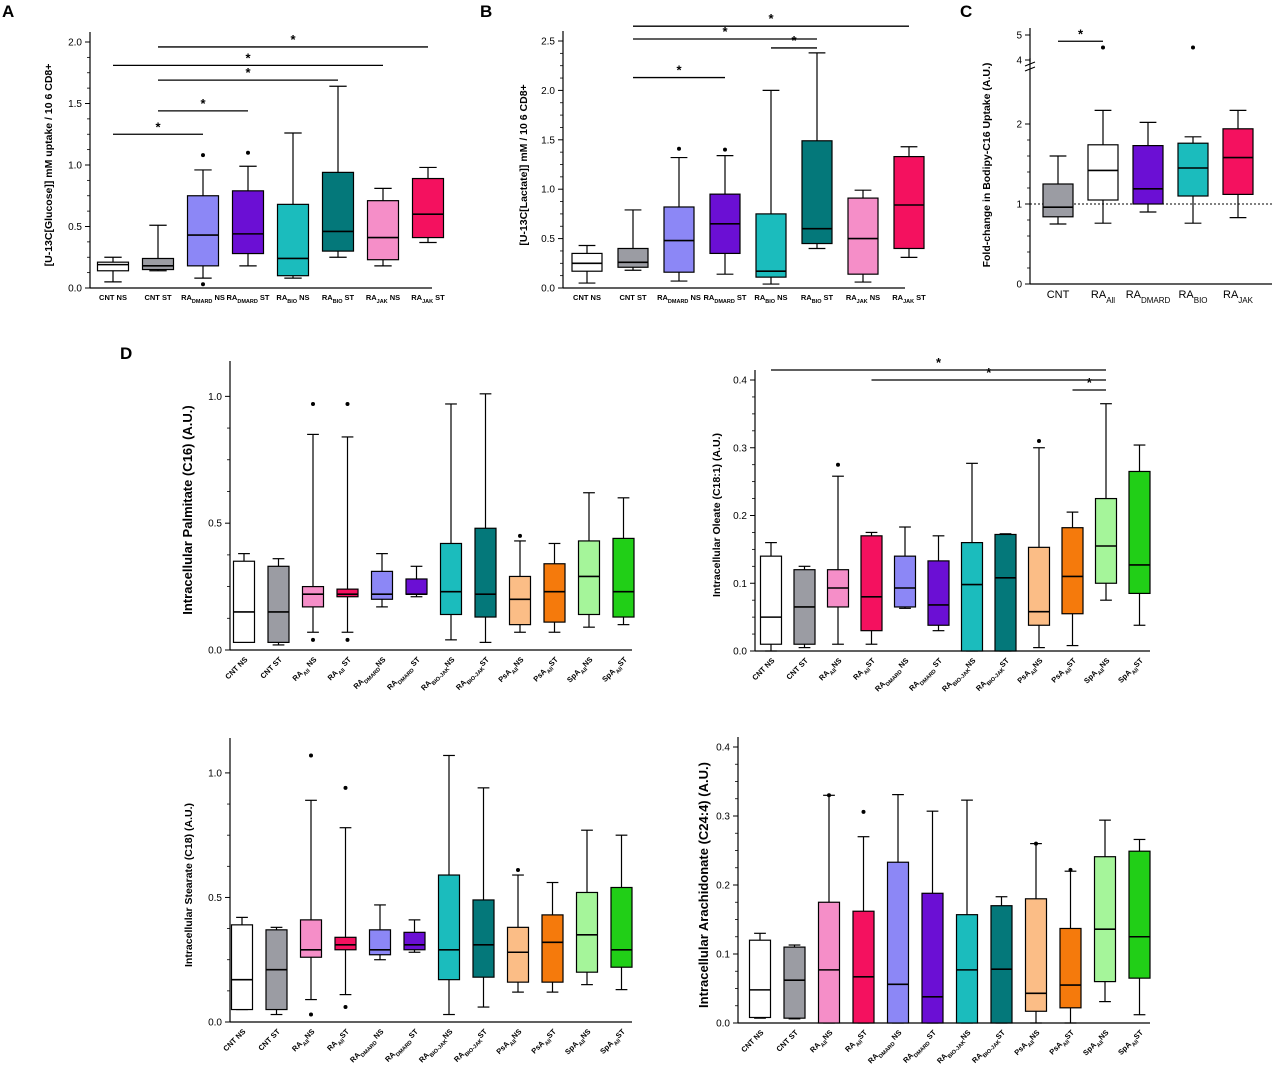  What do you see at coordinates (740, 652) in the screenshot?
I see `y-tick-label: 0.0` at bounding box center [740, 652].